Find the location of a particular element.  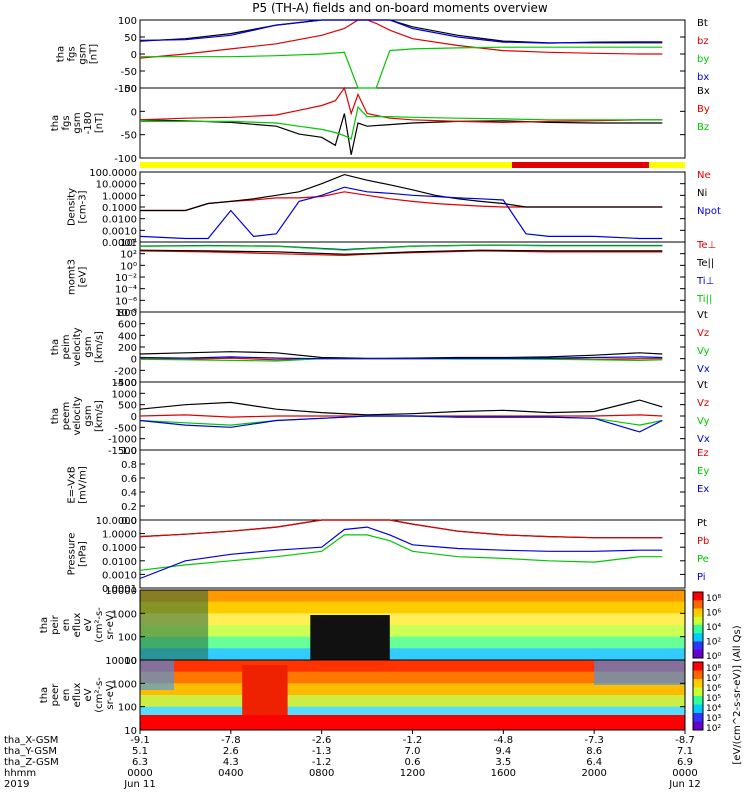

y-axis-label: momt3 is located at coordinates (72, 277).